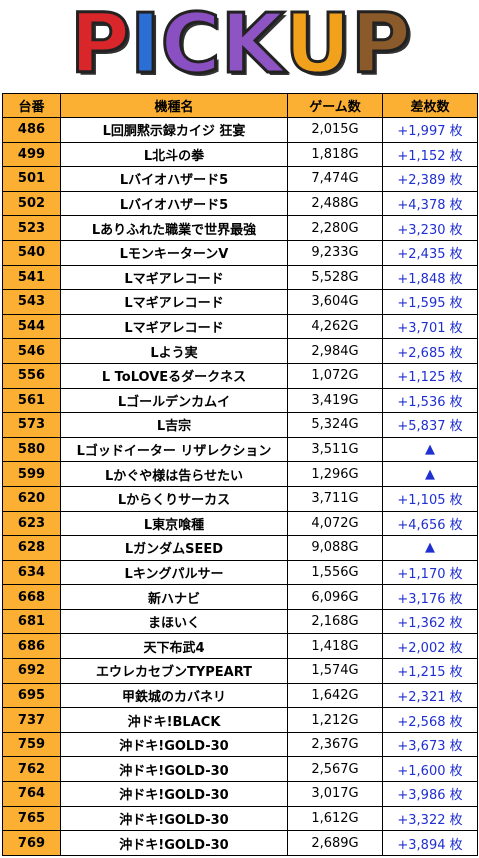 The image size is (479, 858). What do you see at coordinates (31, 572) in the screenshot?
I see `no-cell: 634` at bounding box center [31, 572].